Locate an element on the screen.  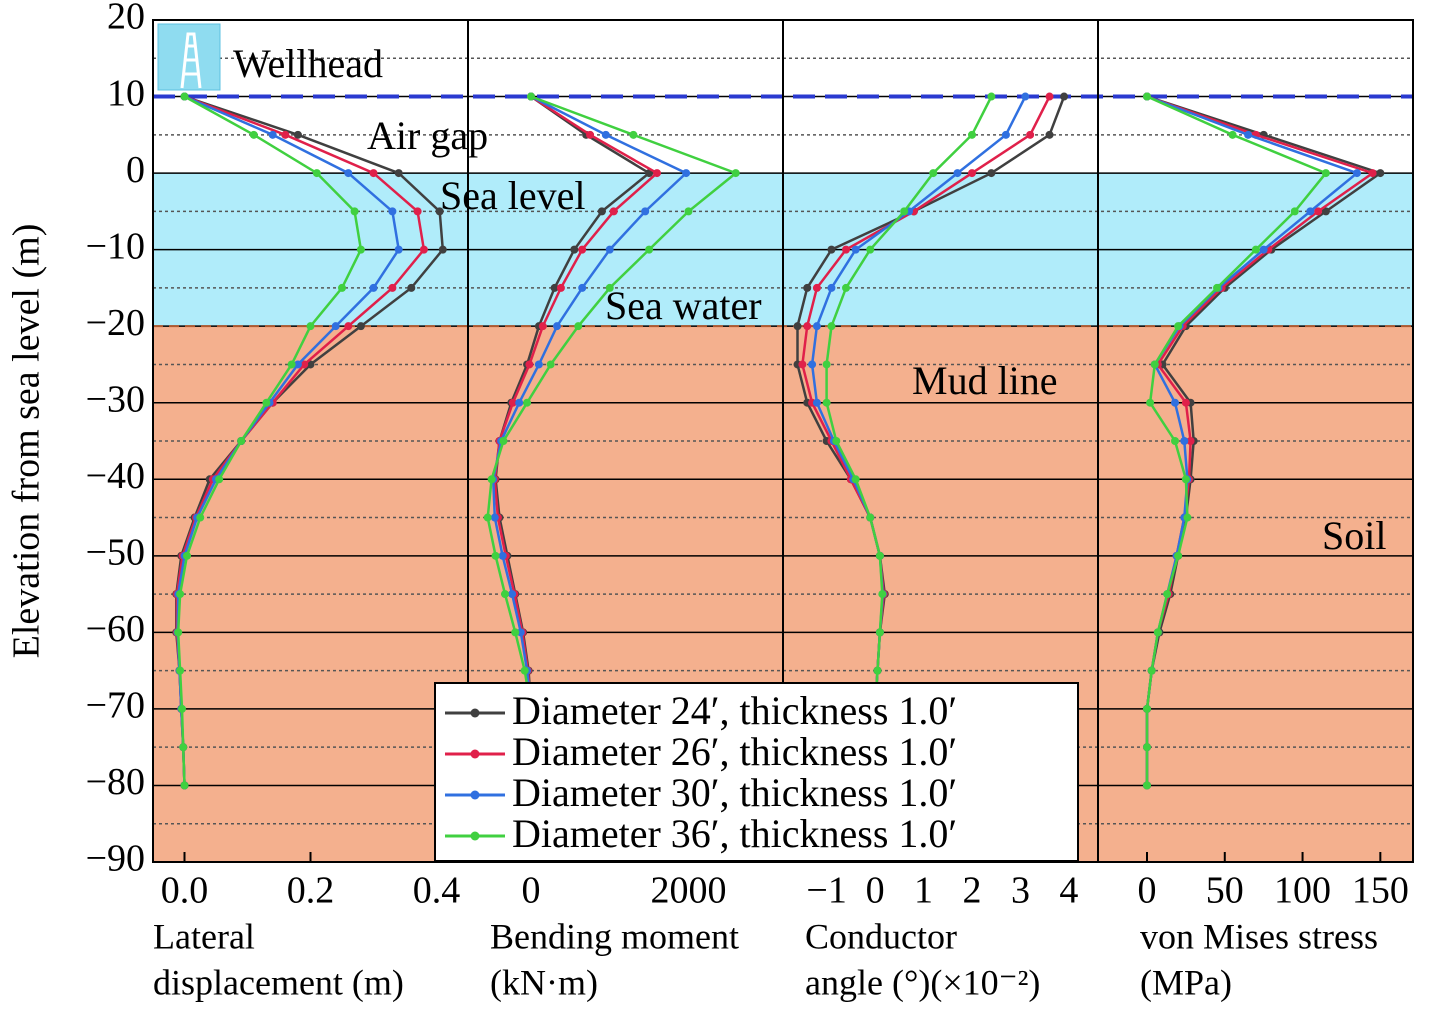
legend-label: Diameter 36′, thickness 1.0′ is located at coordinates (734, 833).